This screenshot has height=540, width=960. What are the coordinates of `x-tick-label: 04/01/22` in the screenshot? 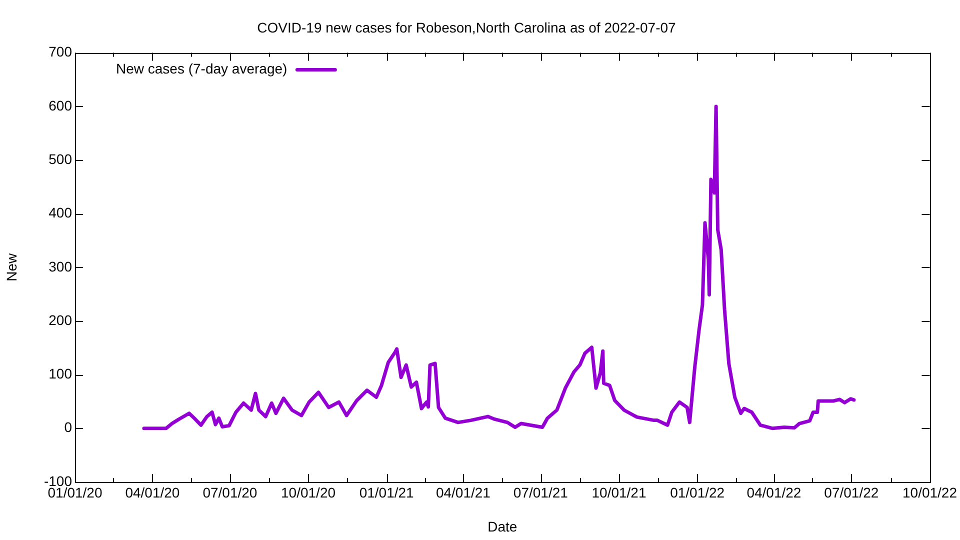 It's located at (774, 492).